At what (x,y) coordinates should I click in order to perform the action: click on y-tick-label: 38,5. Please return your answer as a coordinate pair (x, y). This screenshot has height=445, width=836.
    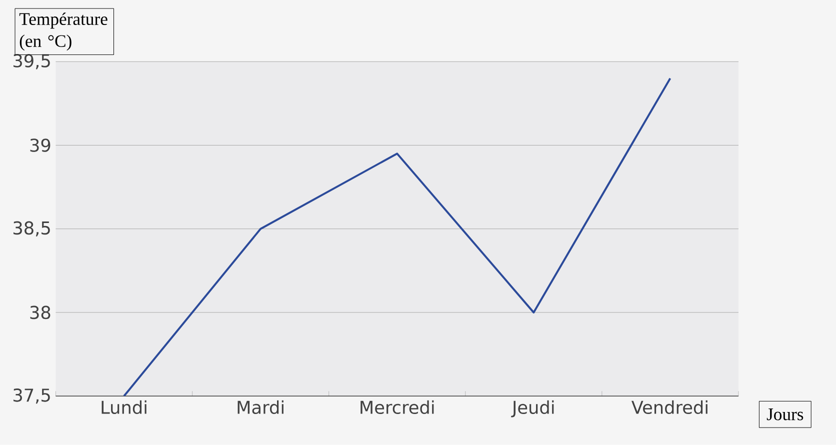
    Looking at the image, I should click on (32, 229).